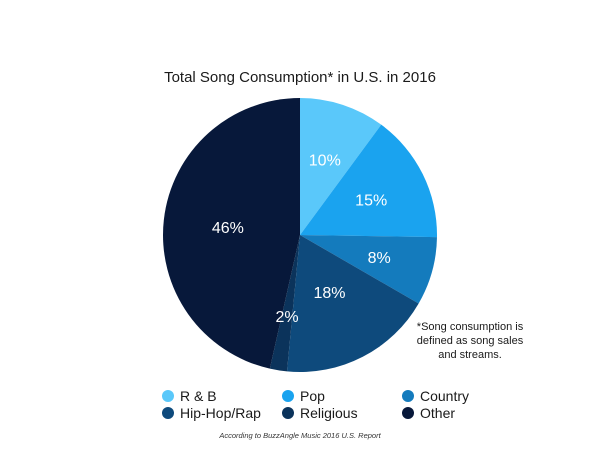  What do you see at coordinates (312, 396) in the screenshot?
I see `legend-label-pop: Pop` at bounding box center [312, 396].